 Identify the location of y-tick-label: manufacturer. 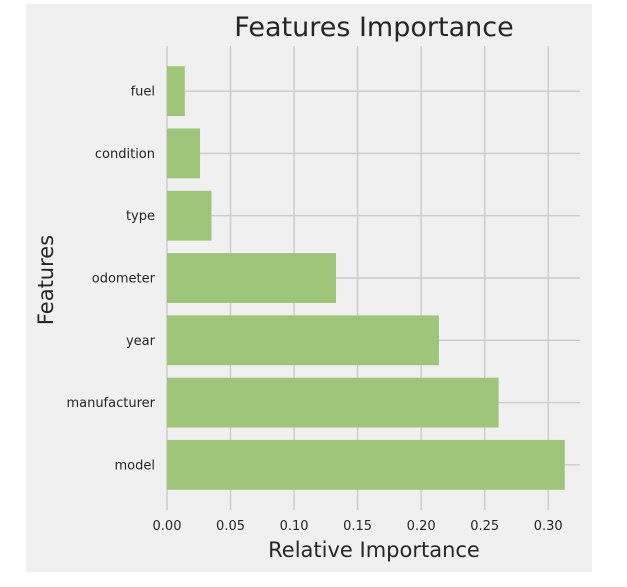
(110, 403).